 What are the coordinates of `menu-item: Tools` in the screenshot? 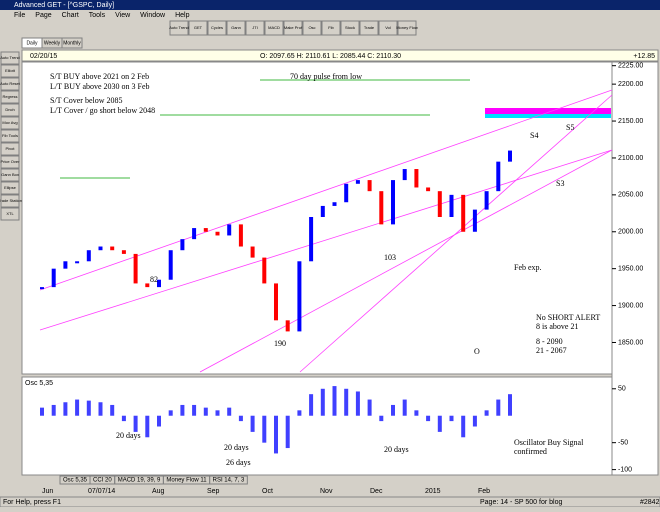 It's located at (97, 15).